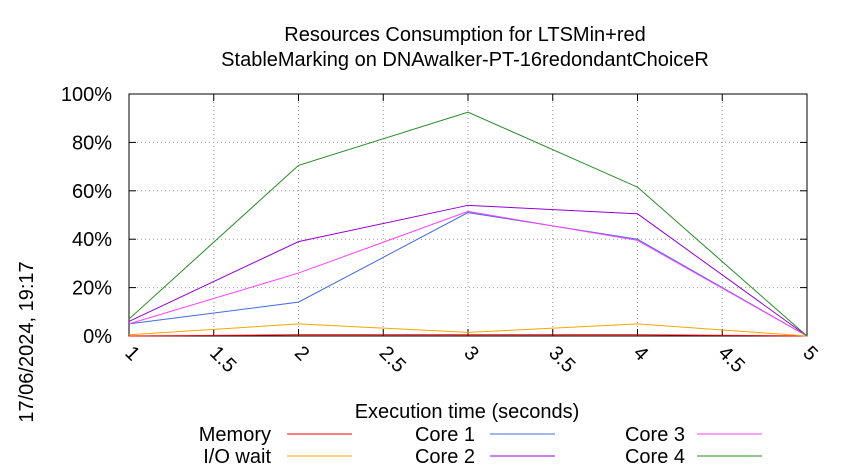 Image resolution: width=850 pixels, height=475 pixels. Describe the element at coordinates (468, 330) in the screenshot. I see `series-line-i-o-wait` at that location.